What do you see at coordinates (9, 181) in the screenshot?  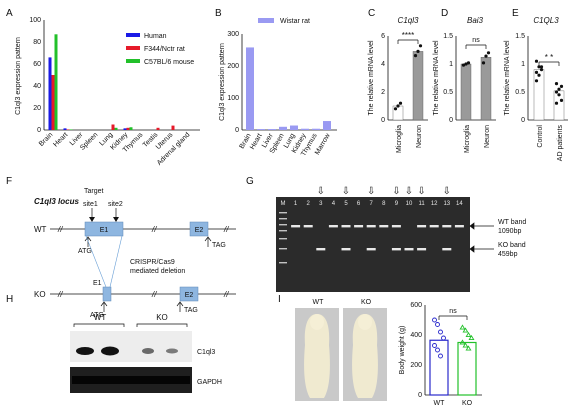 I see `panel-letter-f: F` at bounding box center [9, 181].